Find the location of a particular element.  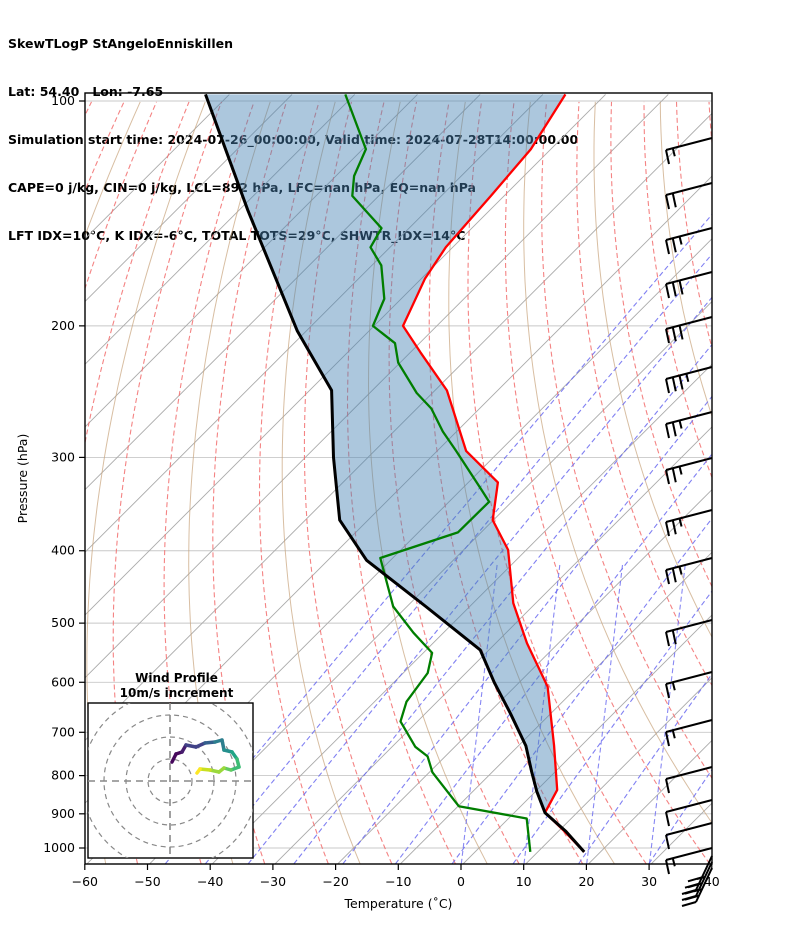

y-tick-label: 200 is located at coordinates (63, 325).